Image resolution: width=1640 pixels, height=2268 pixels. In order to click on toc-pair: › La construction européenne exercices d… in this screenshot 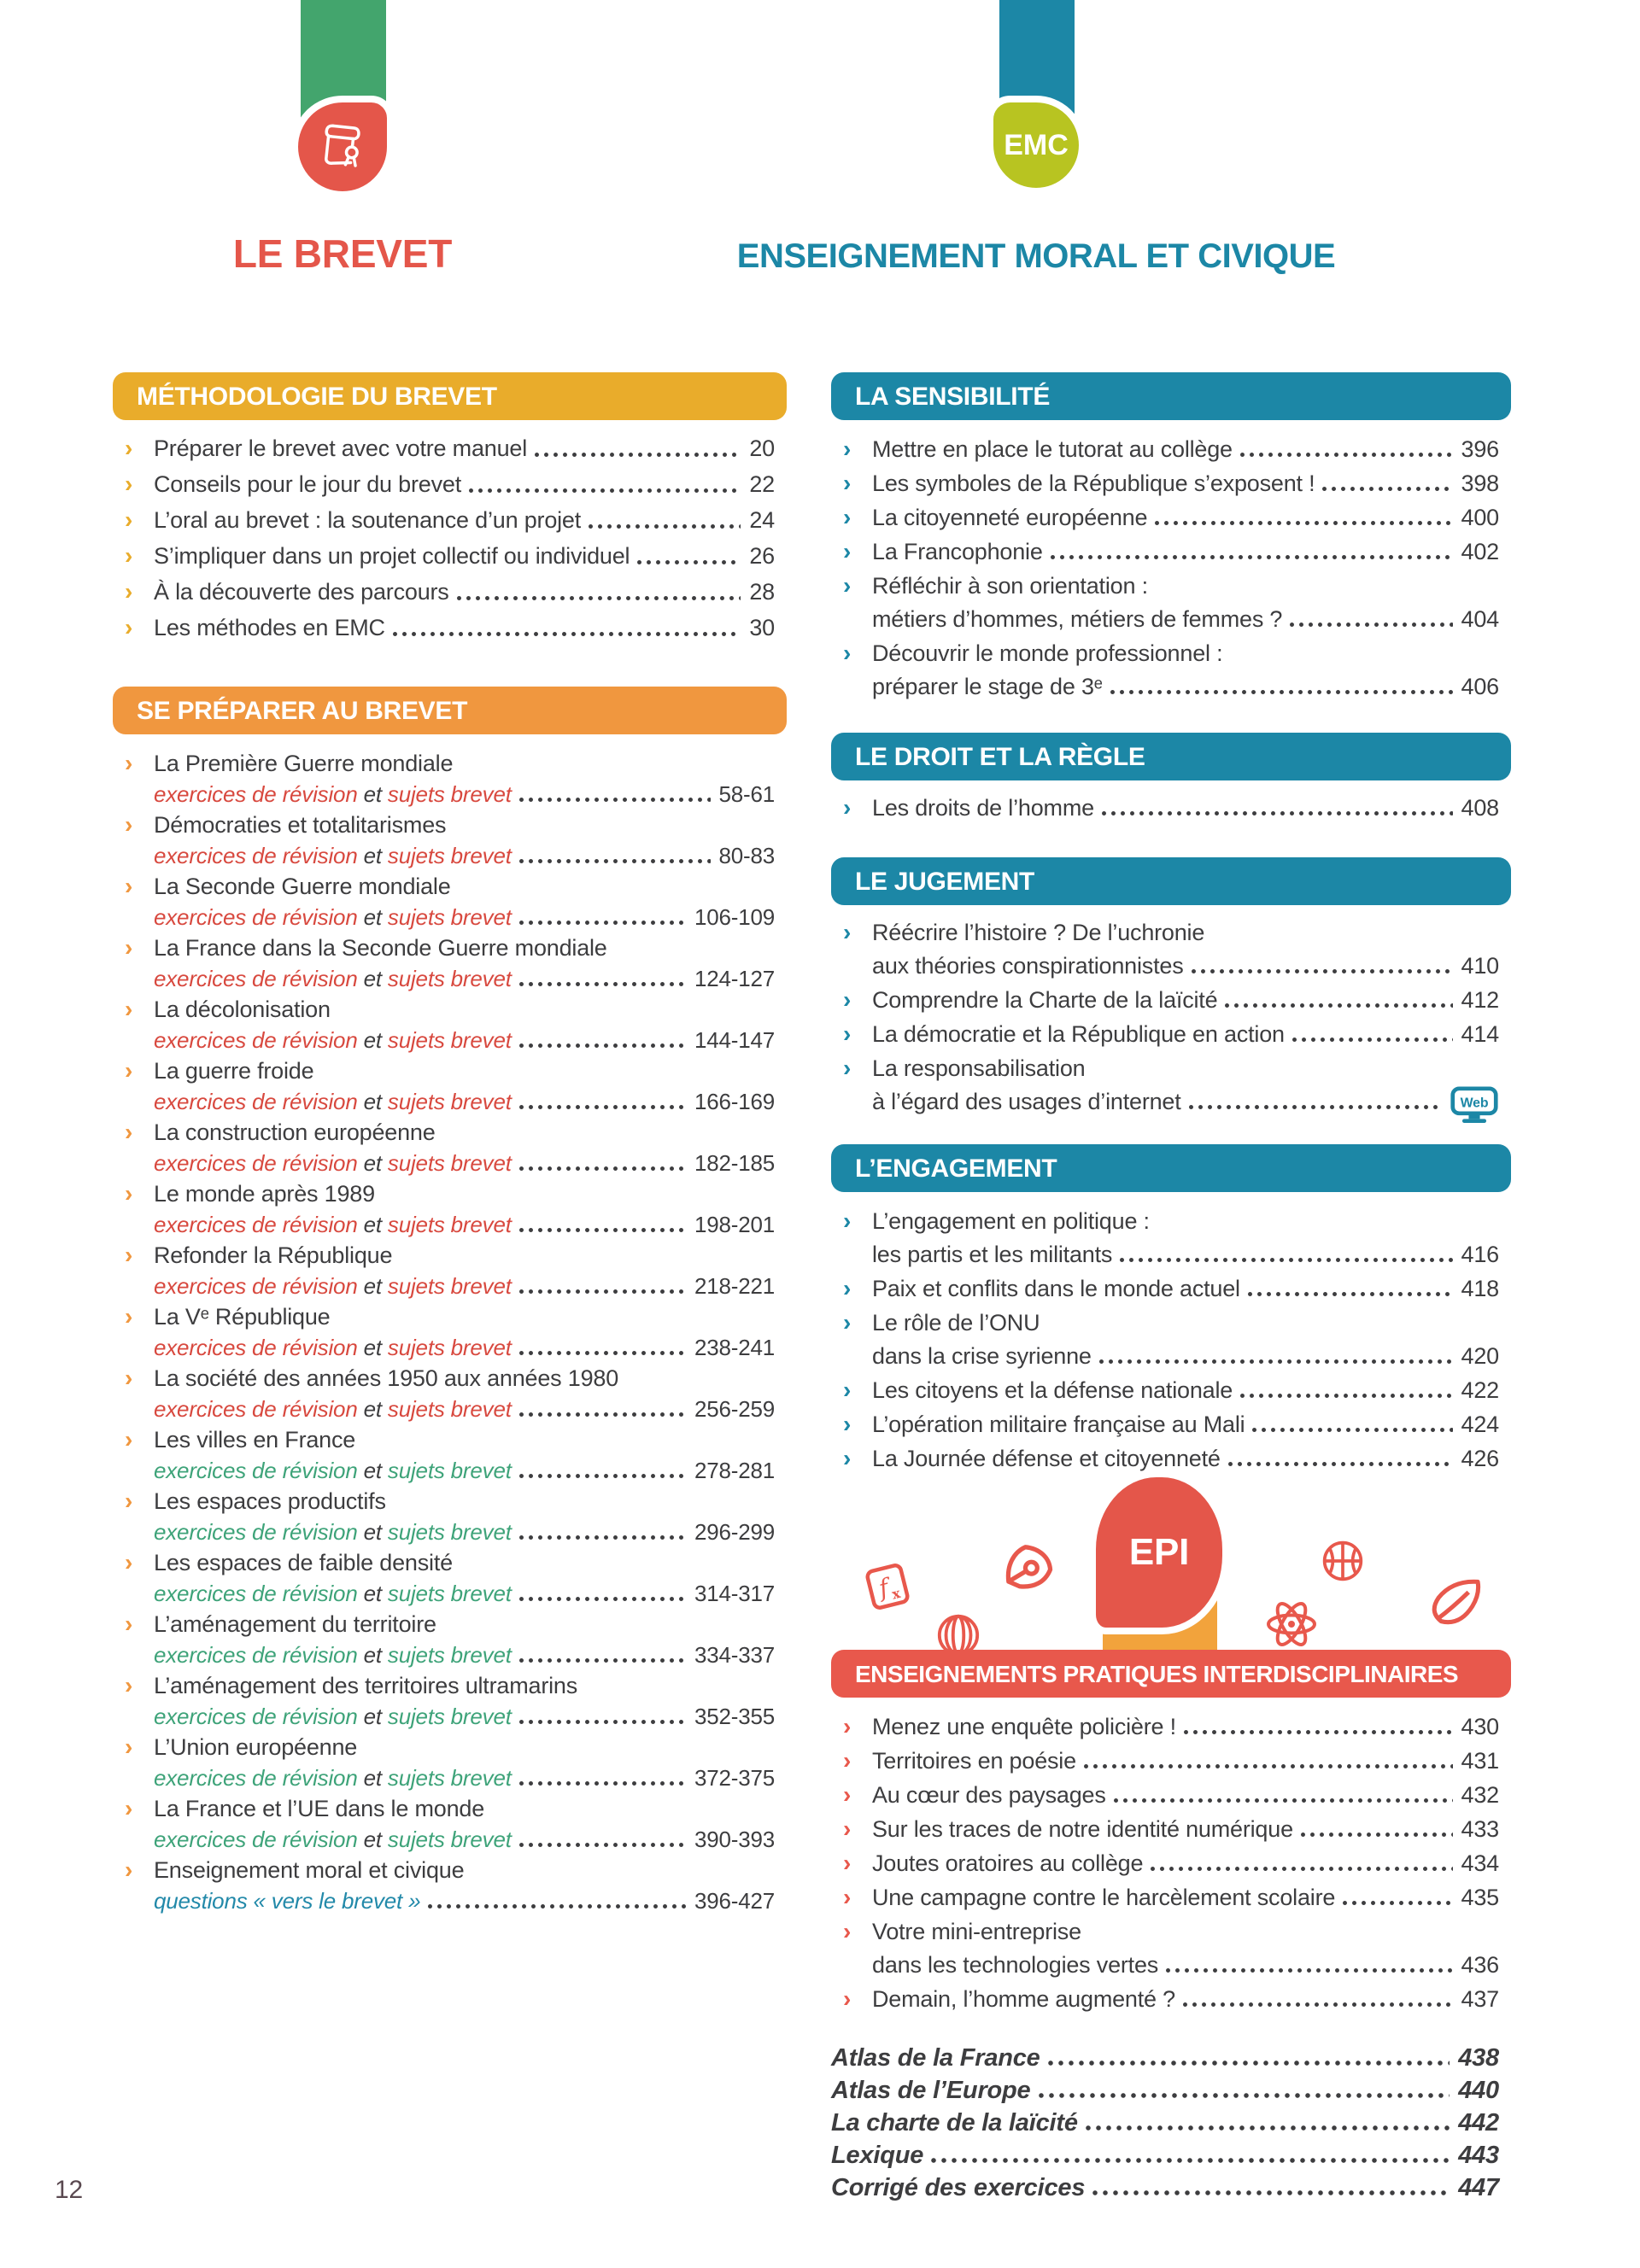, I will do `click(450, 1147)`.